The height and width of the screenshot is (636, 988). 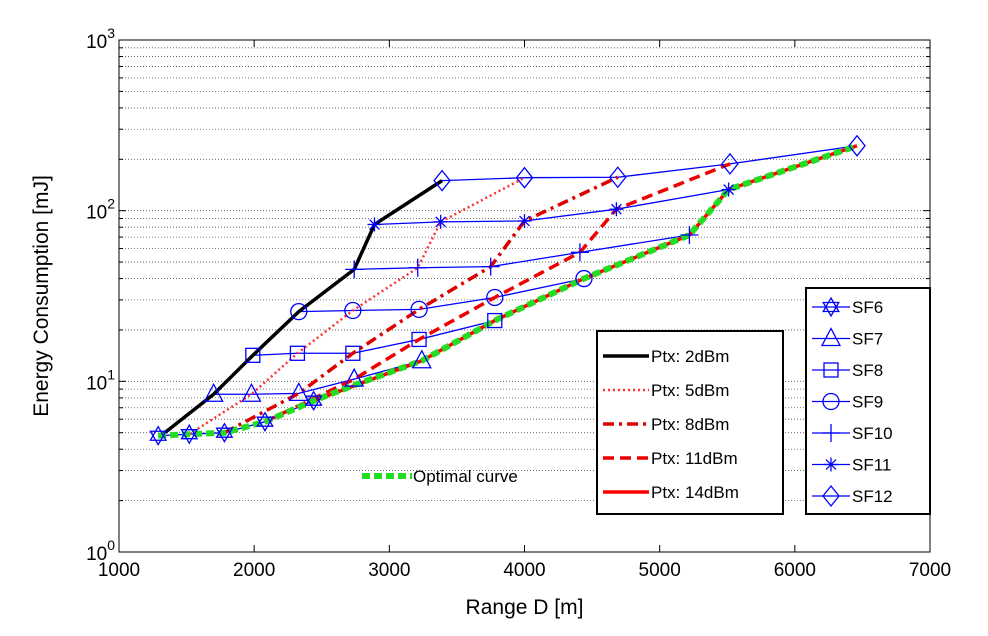 I want to click on x-tick-label: 6000, so click(x=795, y=570).